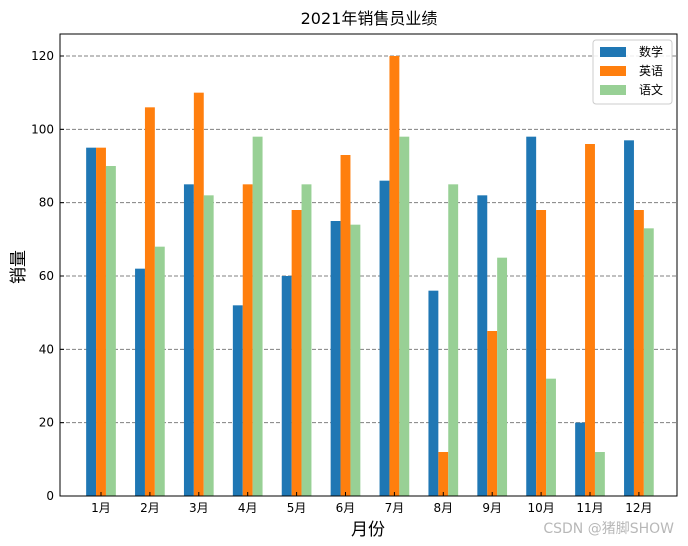 Image resolution: width=688 pixels, height=546 pixels. Describe the element at coordinates (248, 508) in the screenshot. I see `x-tick-label: 4月` at that location.